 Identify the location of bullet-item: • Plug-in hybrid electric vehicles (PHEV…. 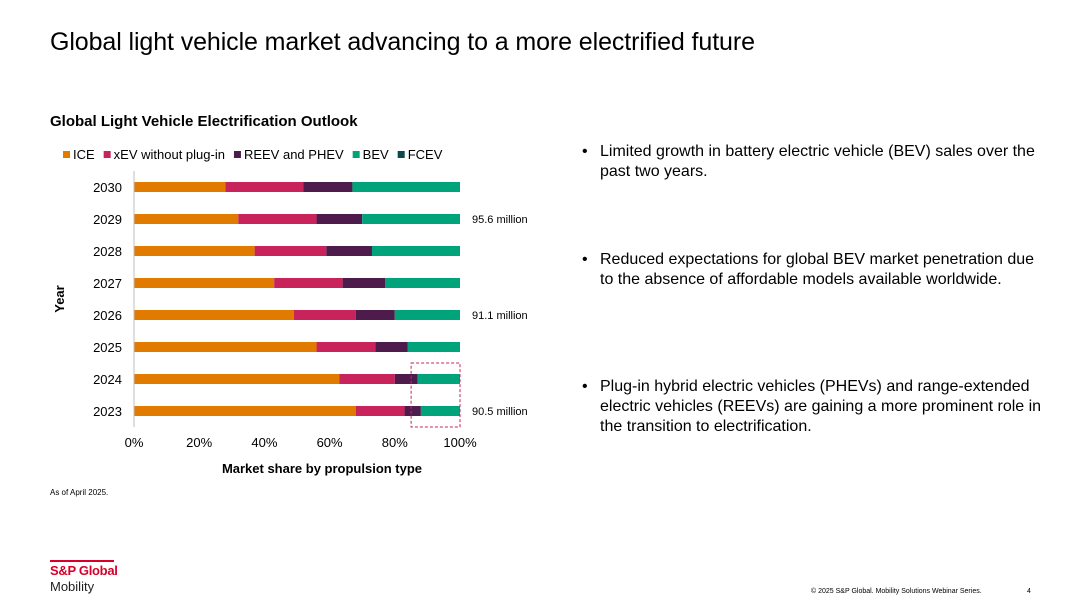
(812, 407).